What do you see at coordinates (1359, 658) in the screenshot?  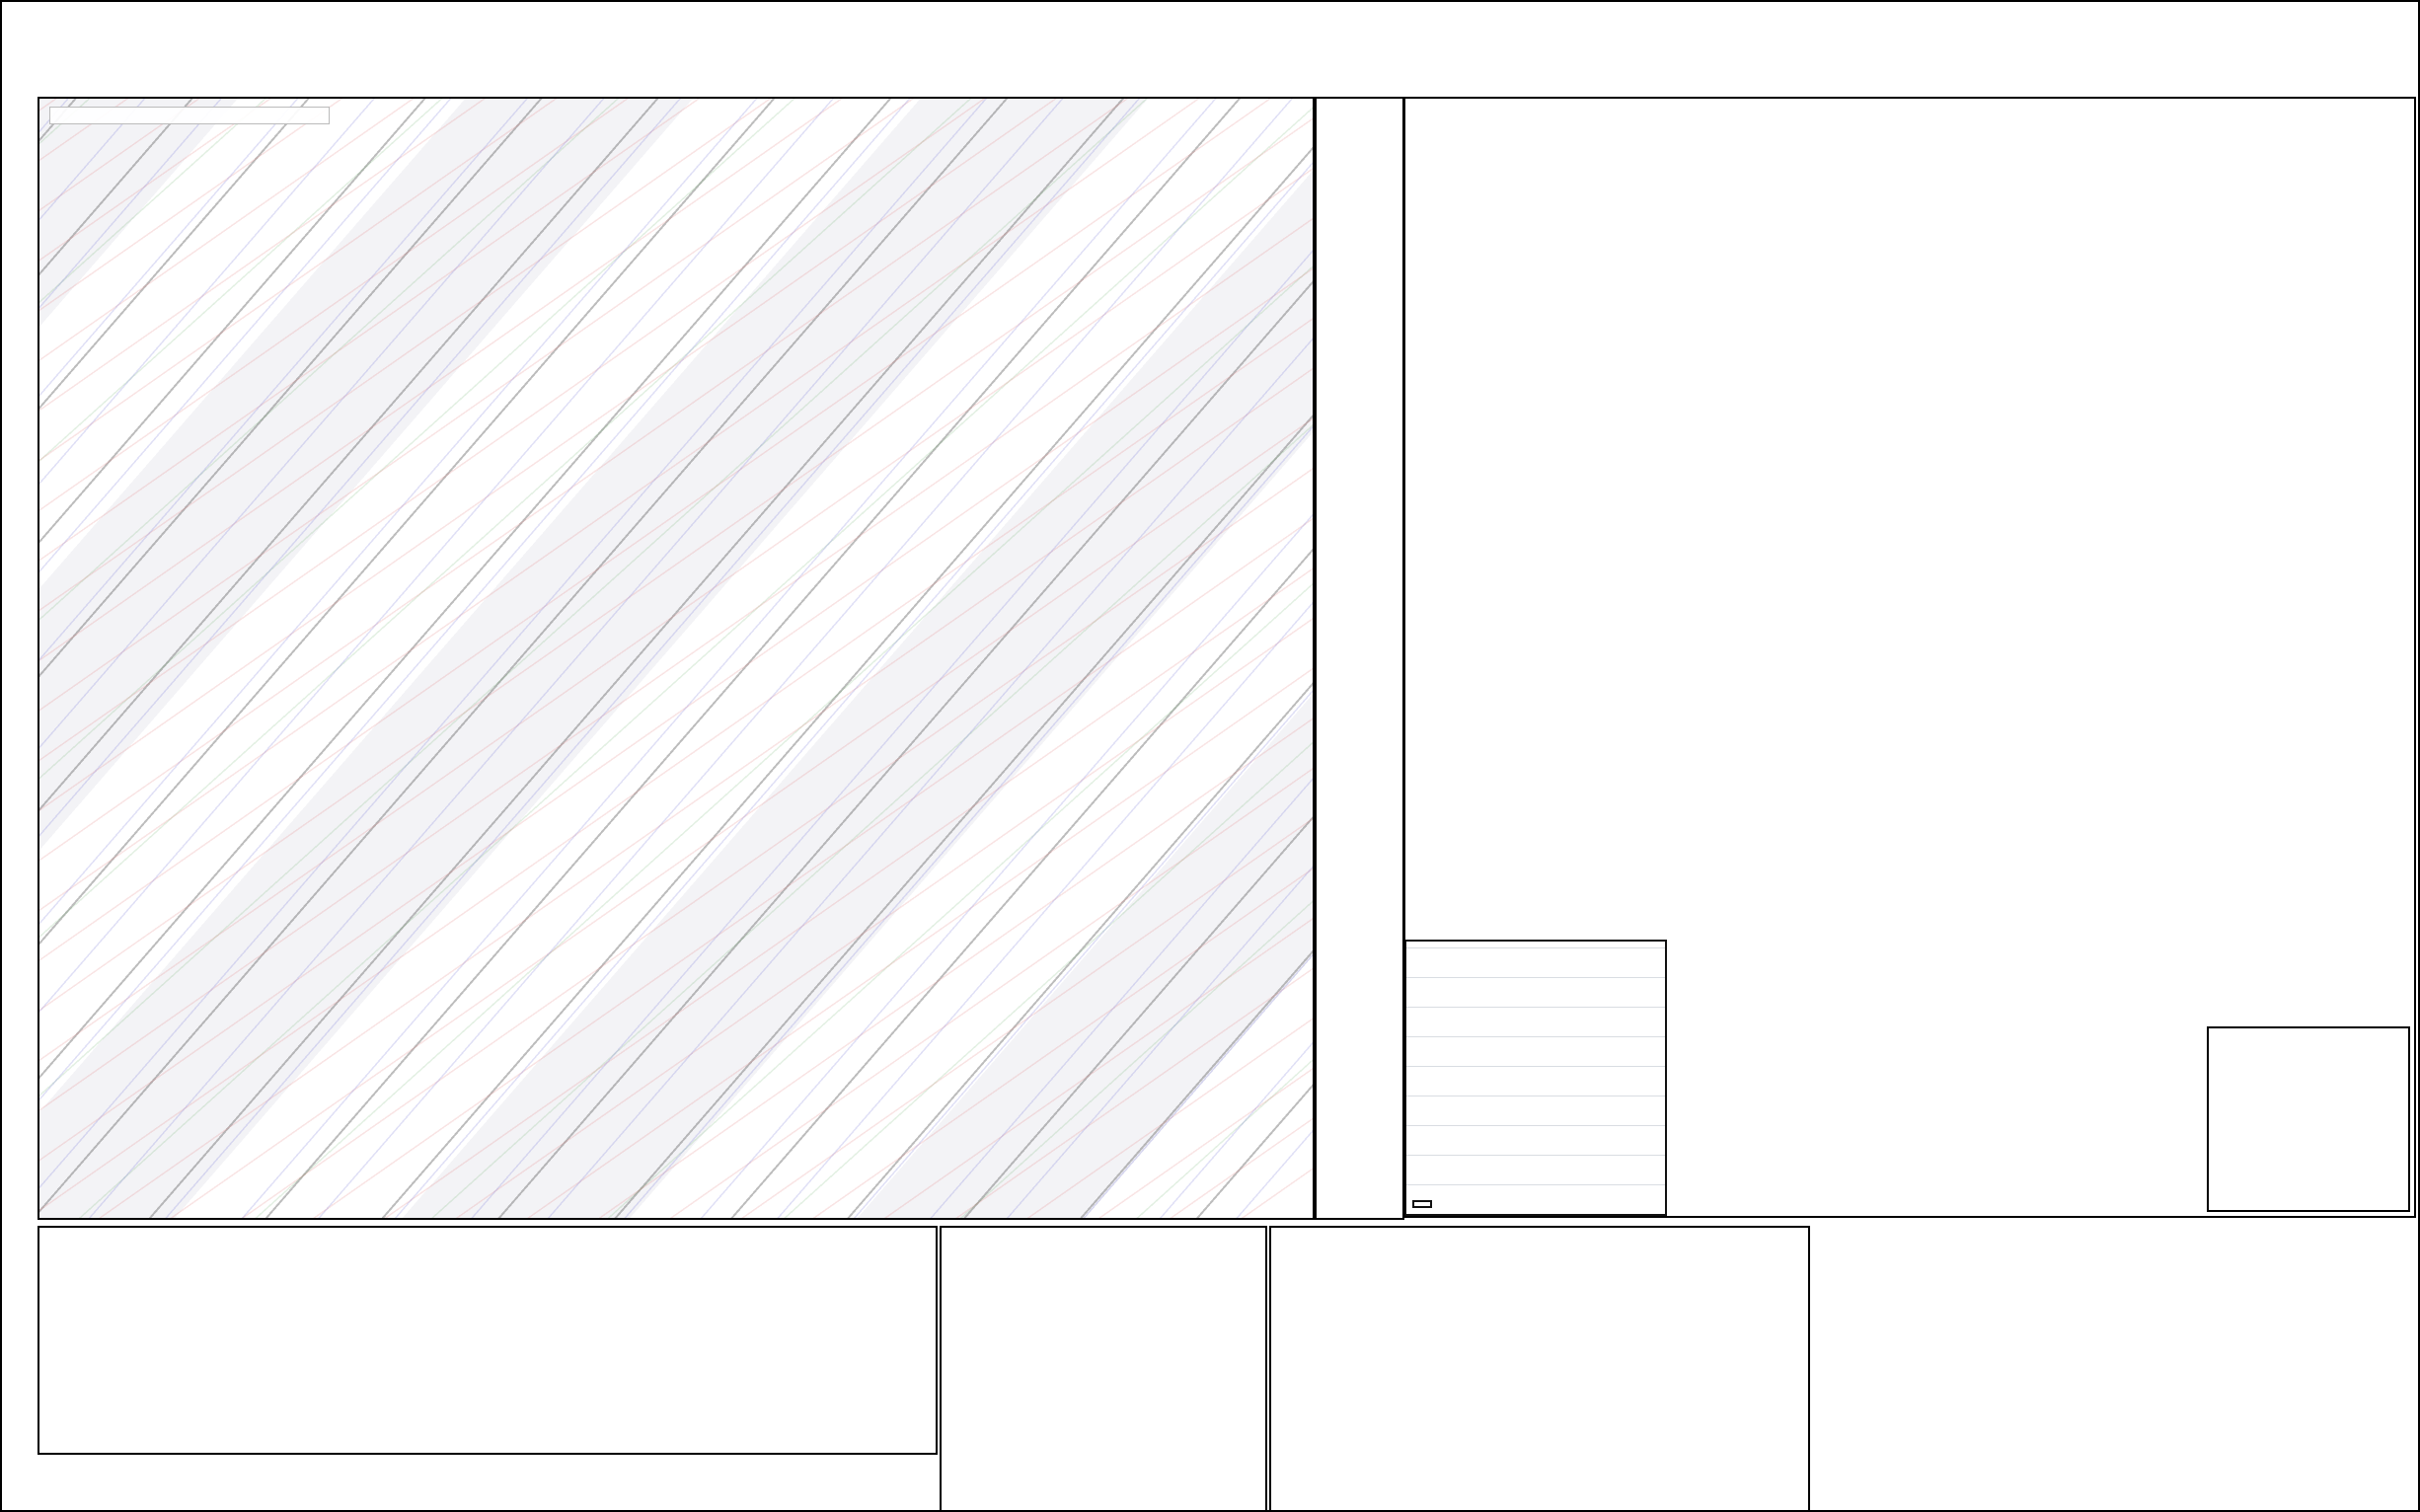 I see `temperature-advection-strip` at bounding box center [1359, 658].